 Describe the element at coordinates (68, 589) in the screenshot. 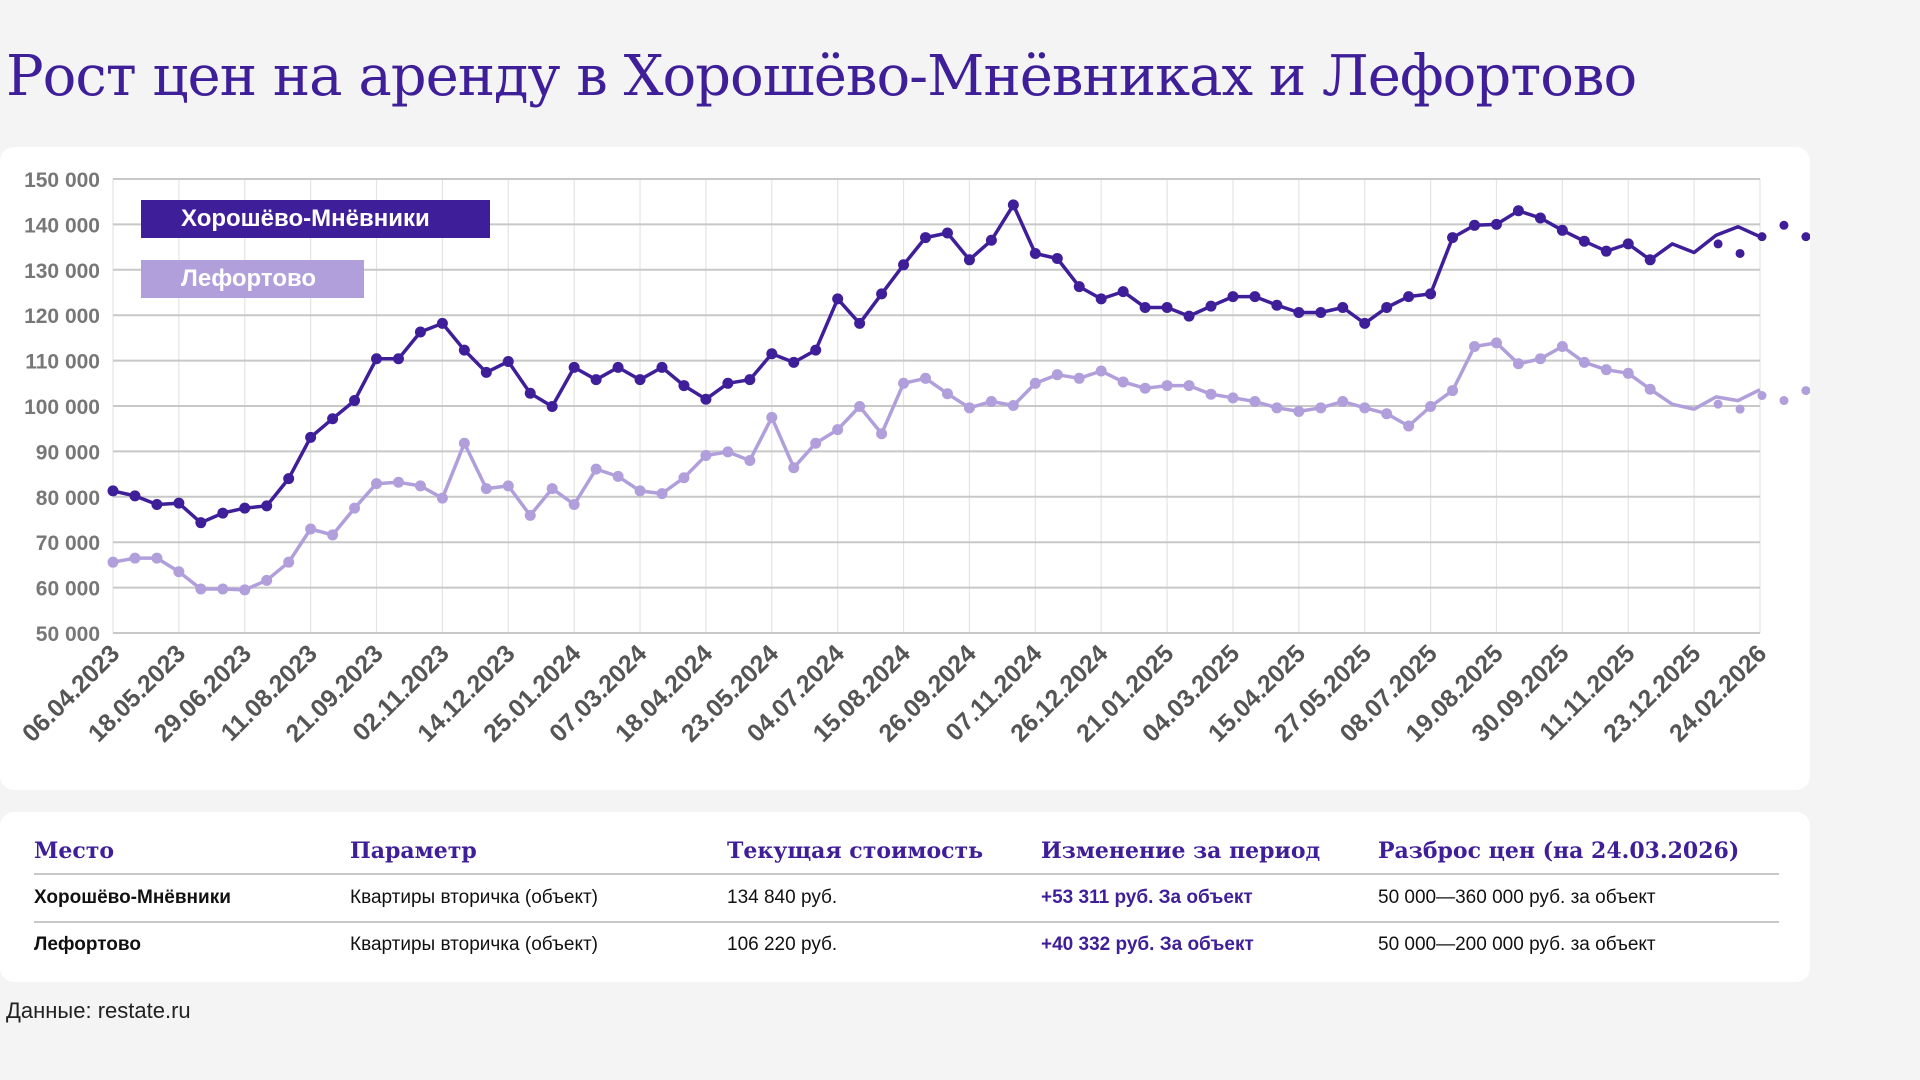

I see `y-tick-label: 60 000` at that location.